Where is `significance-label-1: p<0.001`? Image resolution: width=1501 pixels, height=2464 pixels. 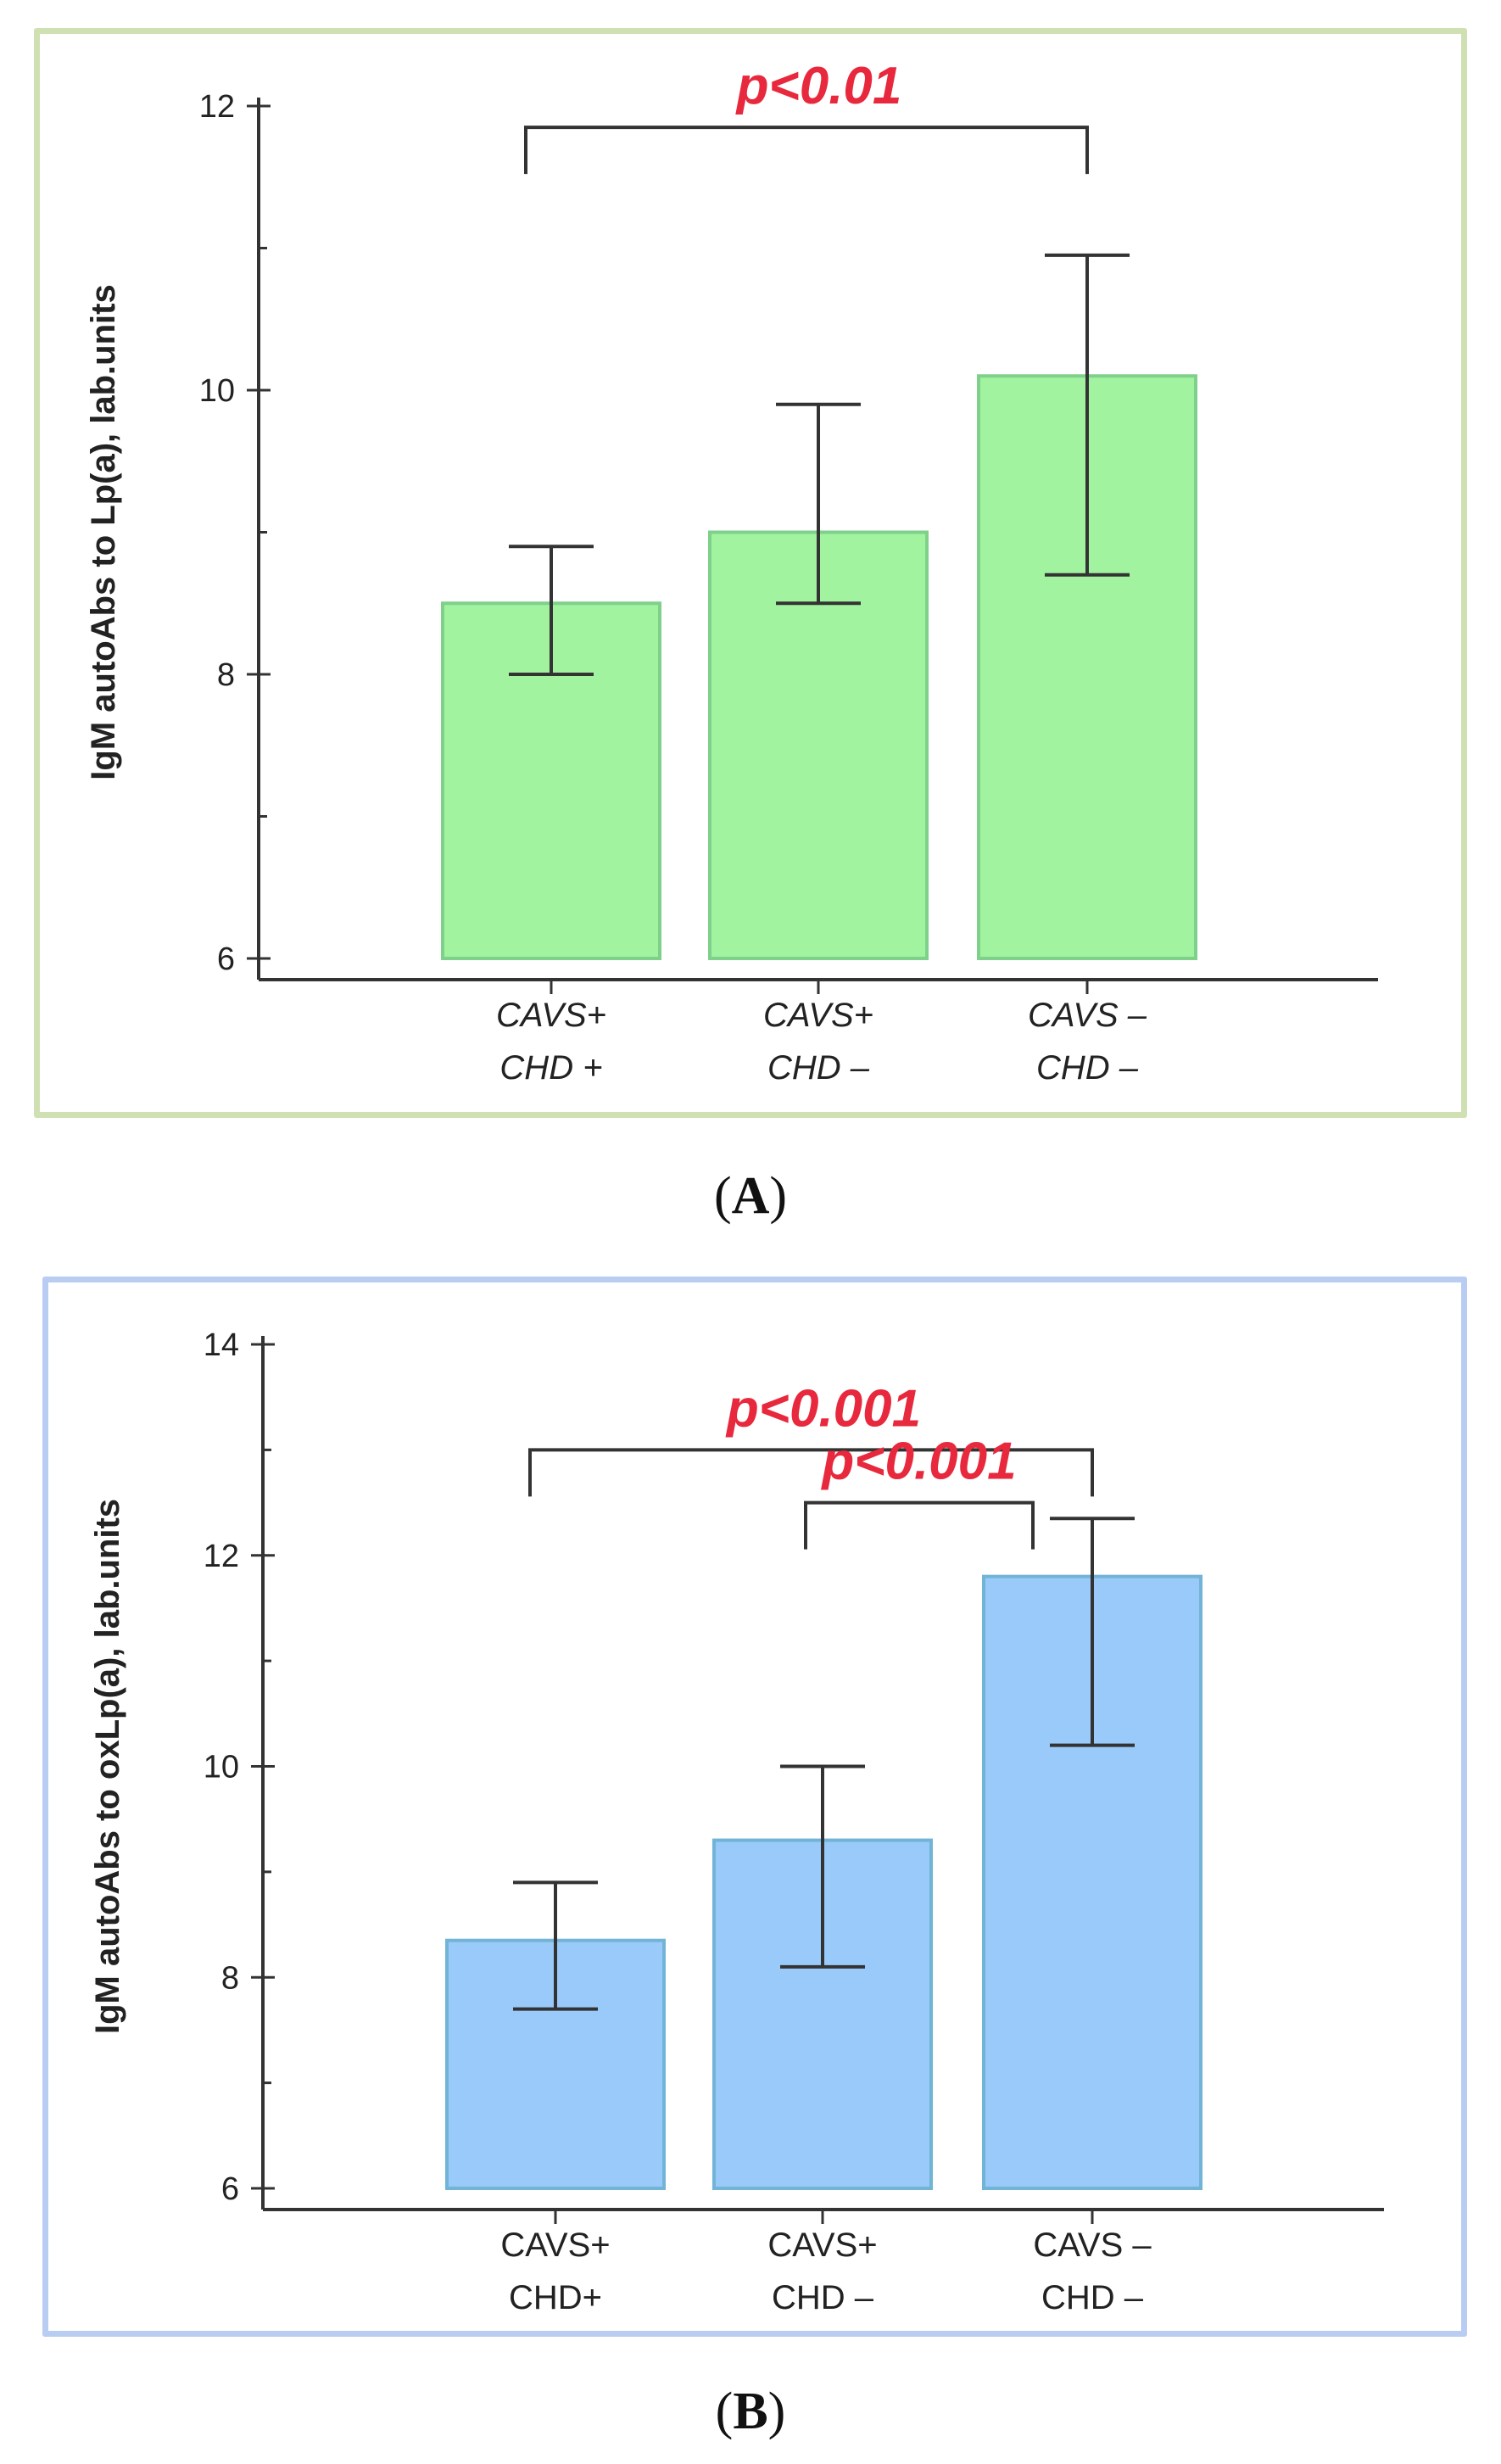 significance-label-1: p<0.001 is located at coordinates (823, 1408).